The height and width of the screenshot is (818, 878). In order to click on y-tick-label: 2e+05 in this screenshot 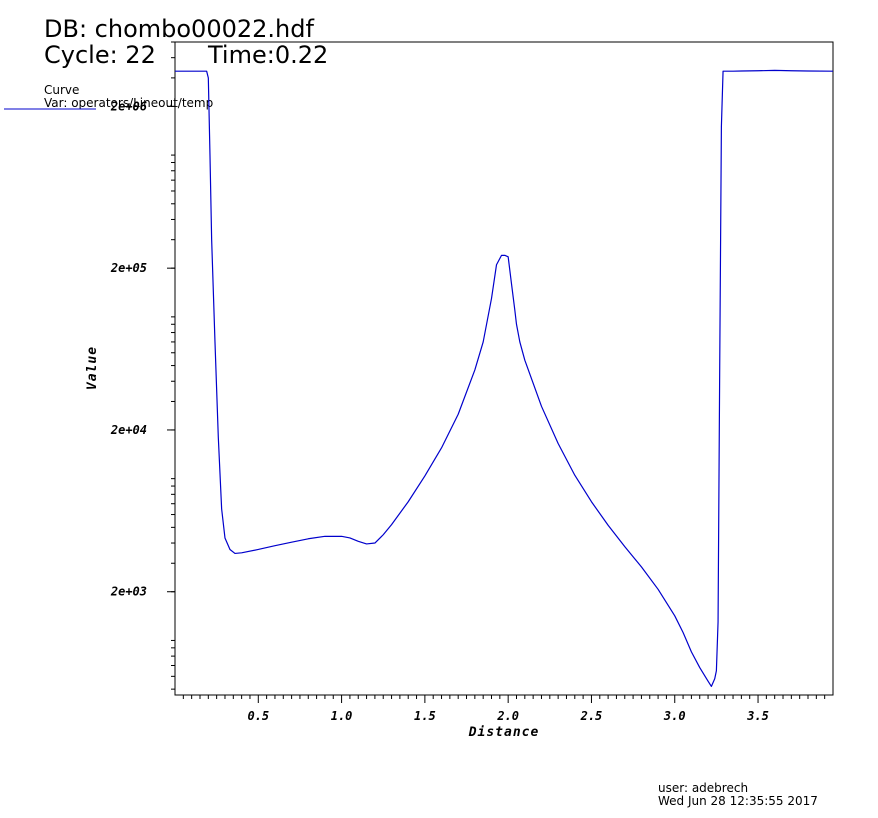, I will do `click(128, 268)`.